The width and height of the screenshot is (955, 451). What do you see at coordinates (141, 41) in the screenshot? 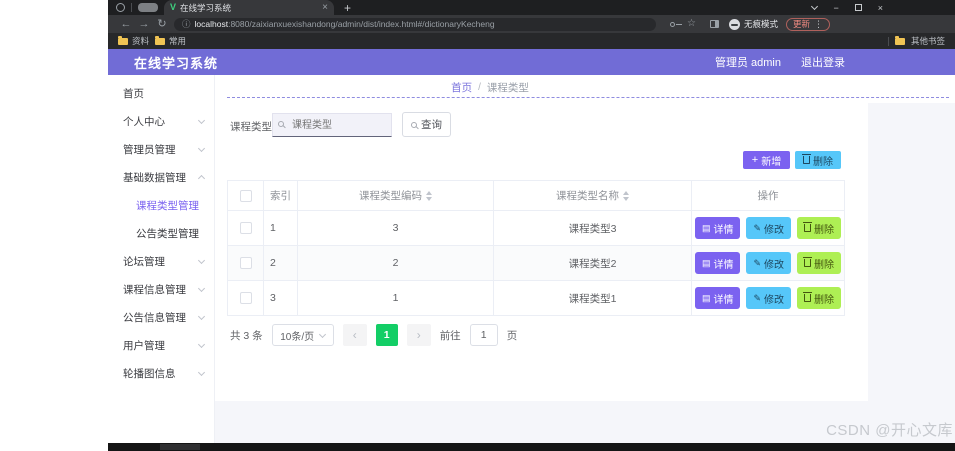
I see `bookmark-label: 资料` at bounding box center [141, 41].